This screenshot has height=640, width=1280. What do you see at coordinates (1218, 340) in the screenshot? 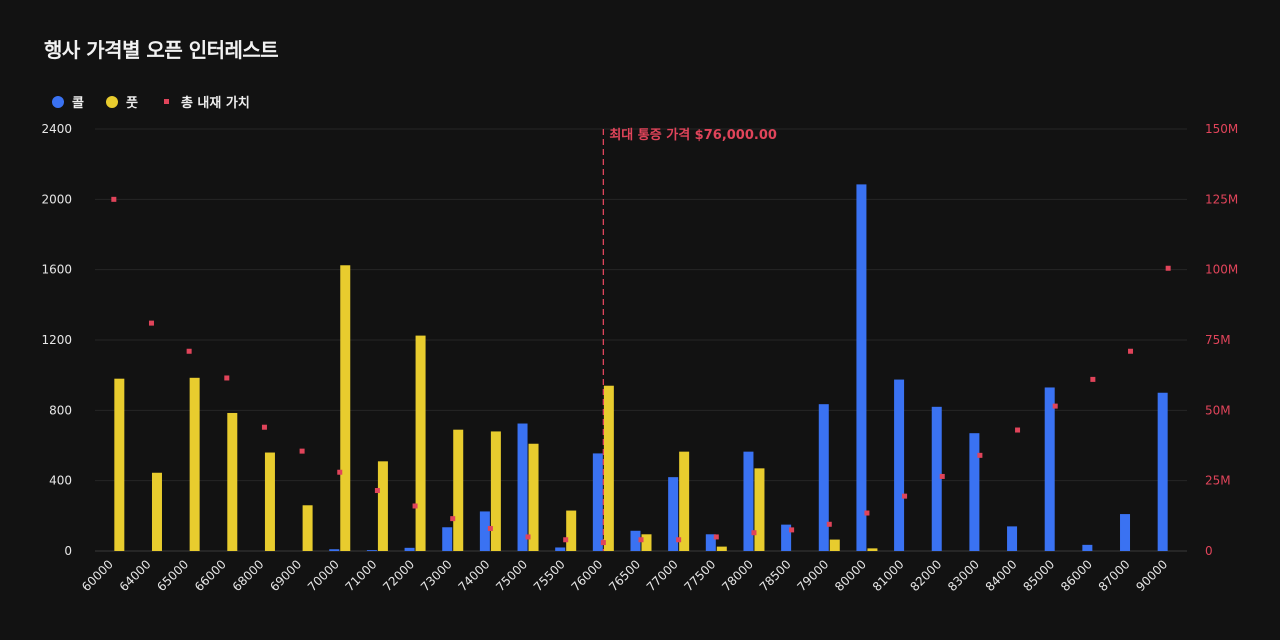
I see `y2-tick-label: 75M` at bounding box center [1218, 340].